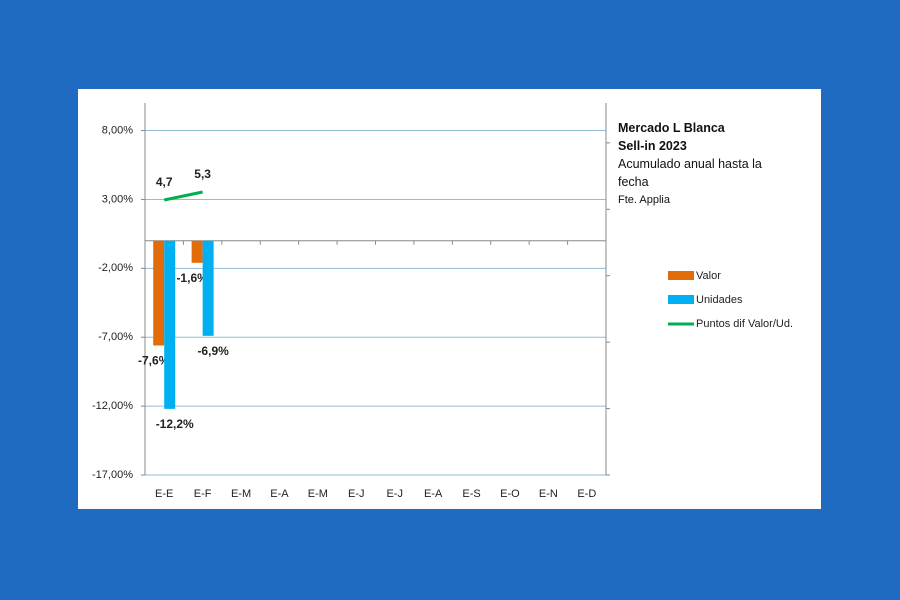 The width and height of the screenshot is (900, 600). What do you see at coordinates (117, 130) in the screenshot?
I see `y-tick-label: 8,00%` at bounding box center [117, 130].